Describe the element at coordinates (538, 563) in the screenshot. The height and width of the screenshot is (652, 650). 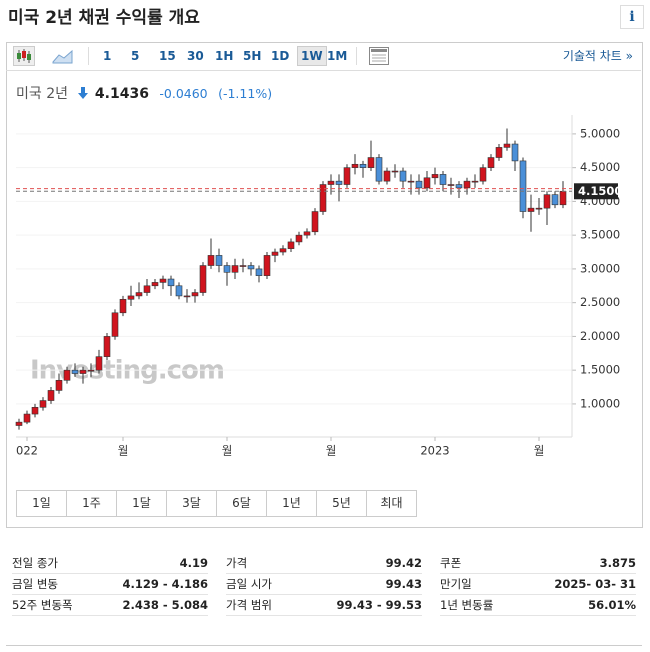
I see `stats-row: 쿠폰 3.875` at that location.